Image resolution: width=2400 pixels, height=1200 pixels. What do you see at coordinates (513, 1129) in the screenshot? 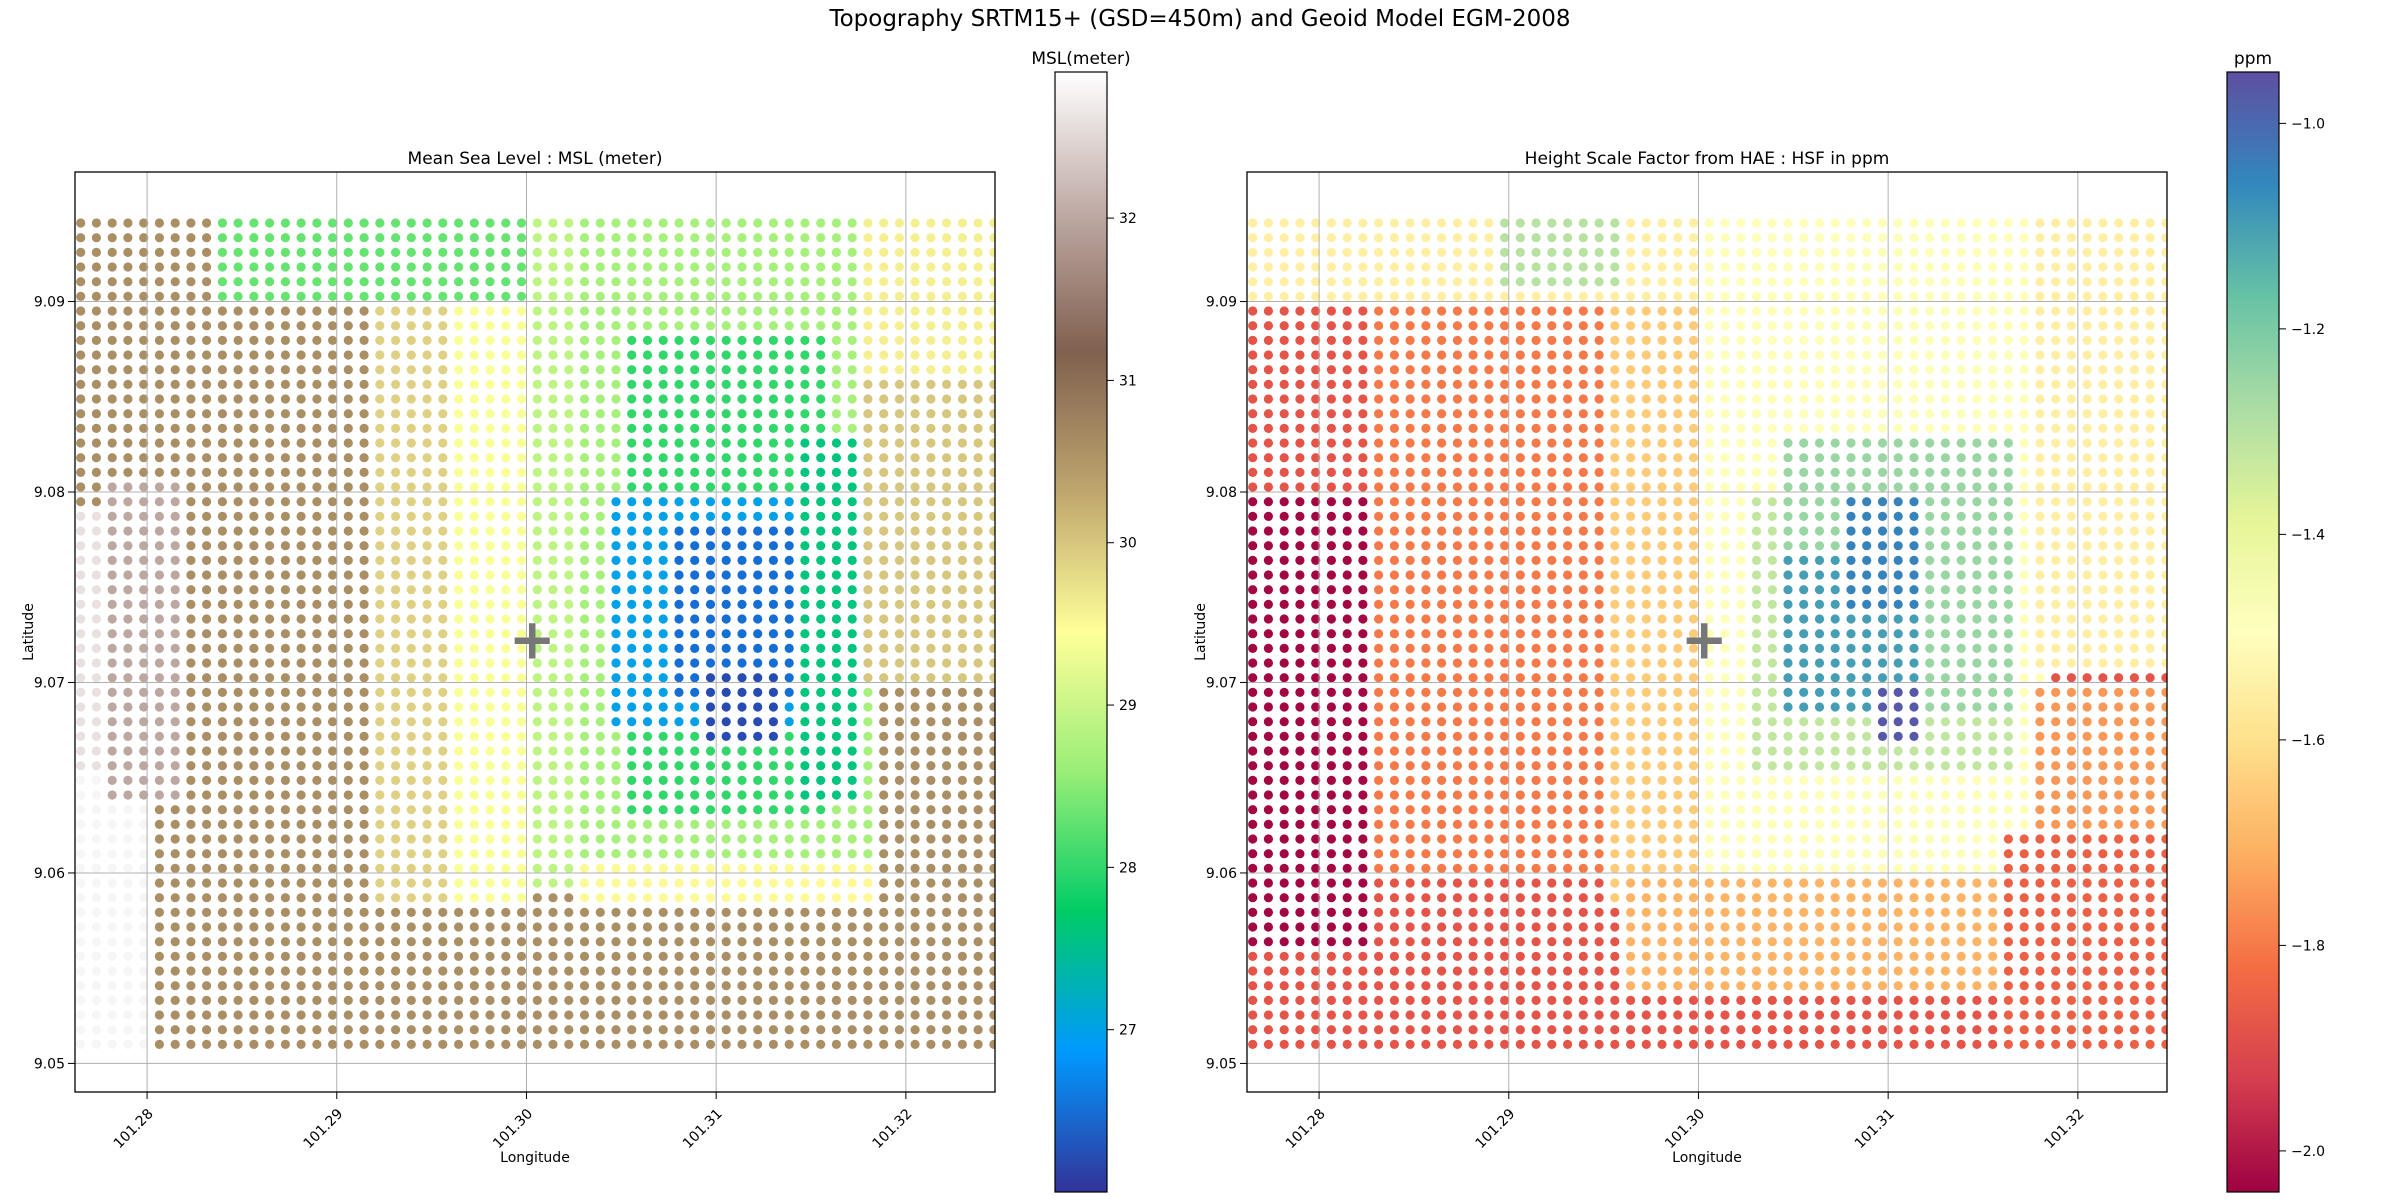
I see `x-tick-label: 101.30` at bounding box center [513, 1129].